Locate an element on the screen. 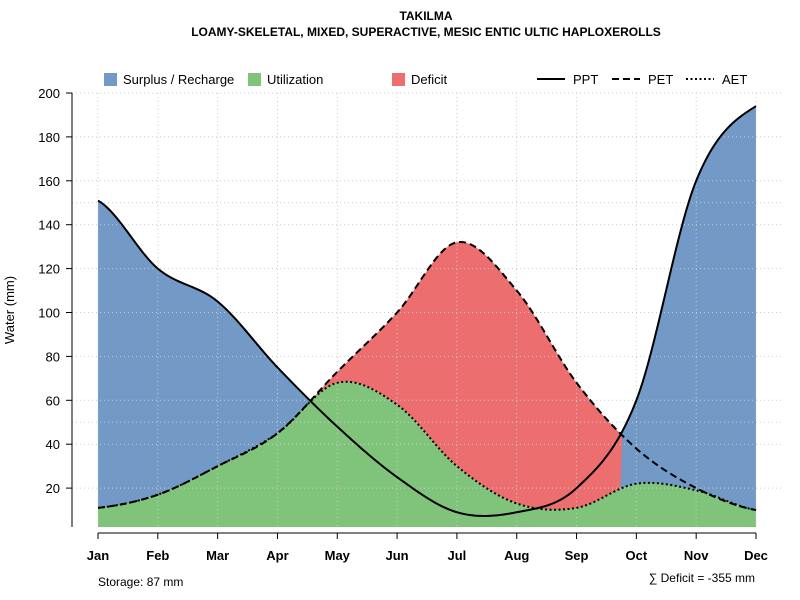  legend-label: Surplus / Recharge is located at coordinates (178, 79).